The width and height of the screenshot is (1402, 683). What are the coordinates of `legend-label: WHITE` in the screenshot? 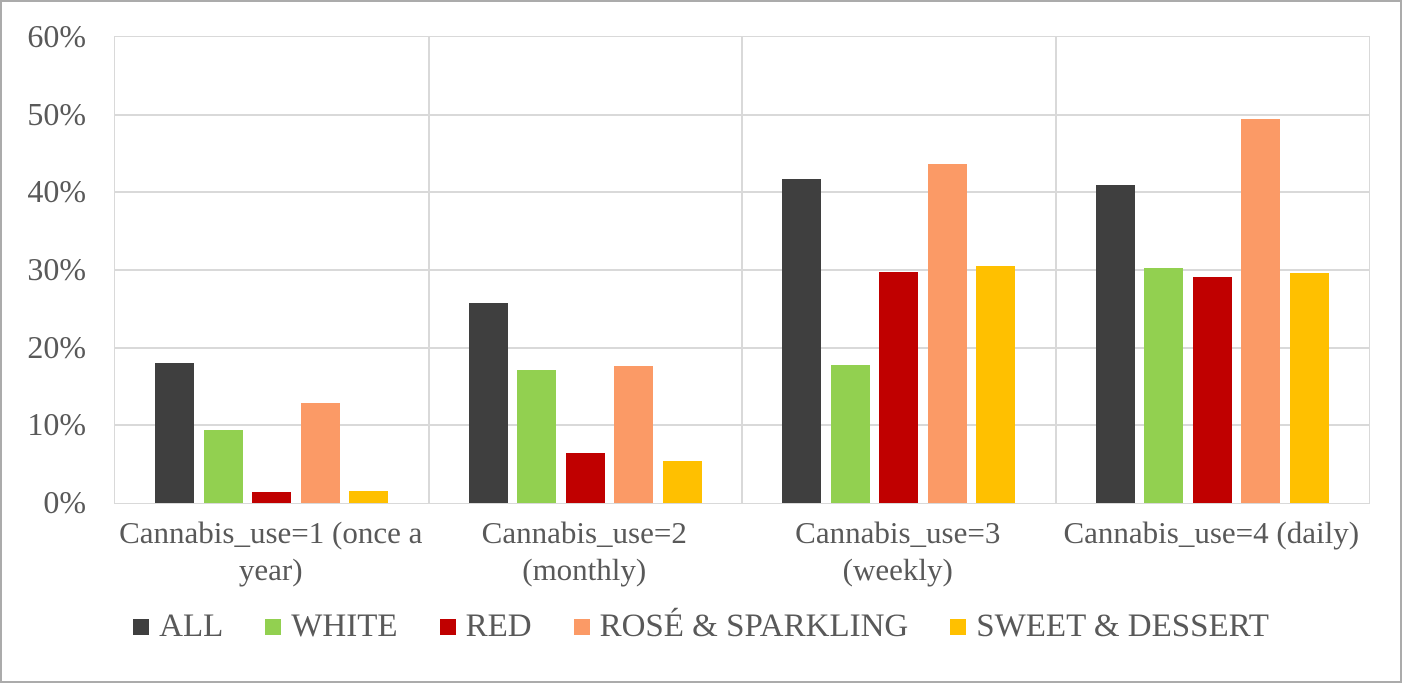 It's located at (344, 626).